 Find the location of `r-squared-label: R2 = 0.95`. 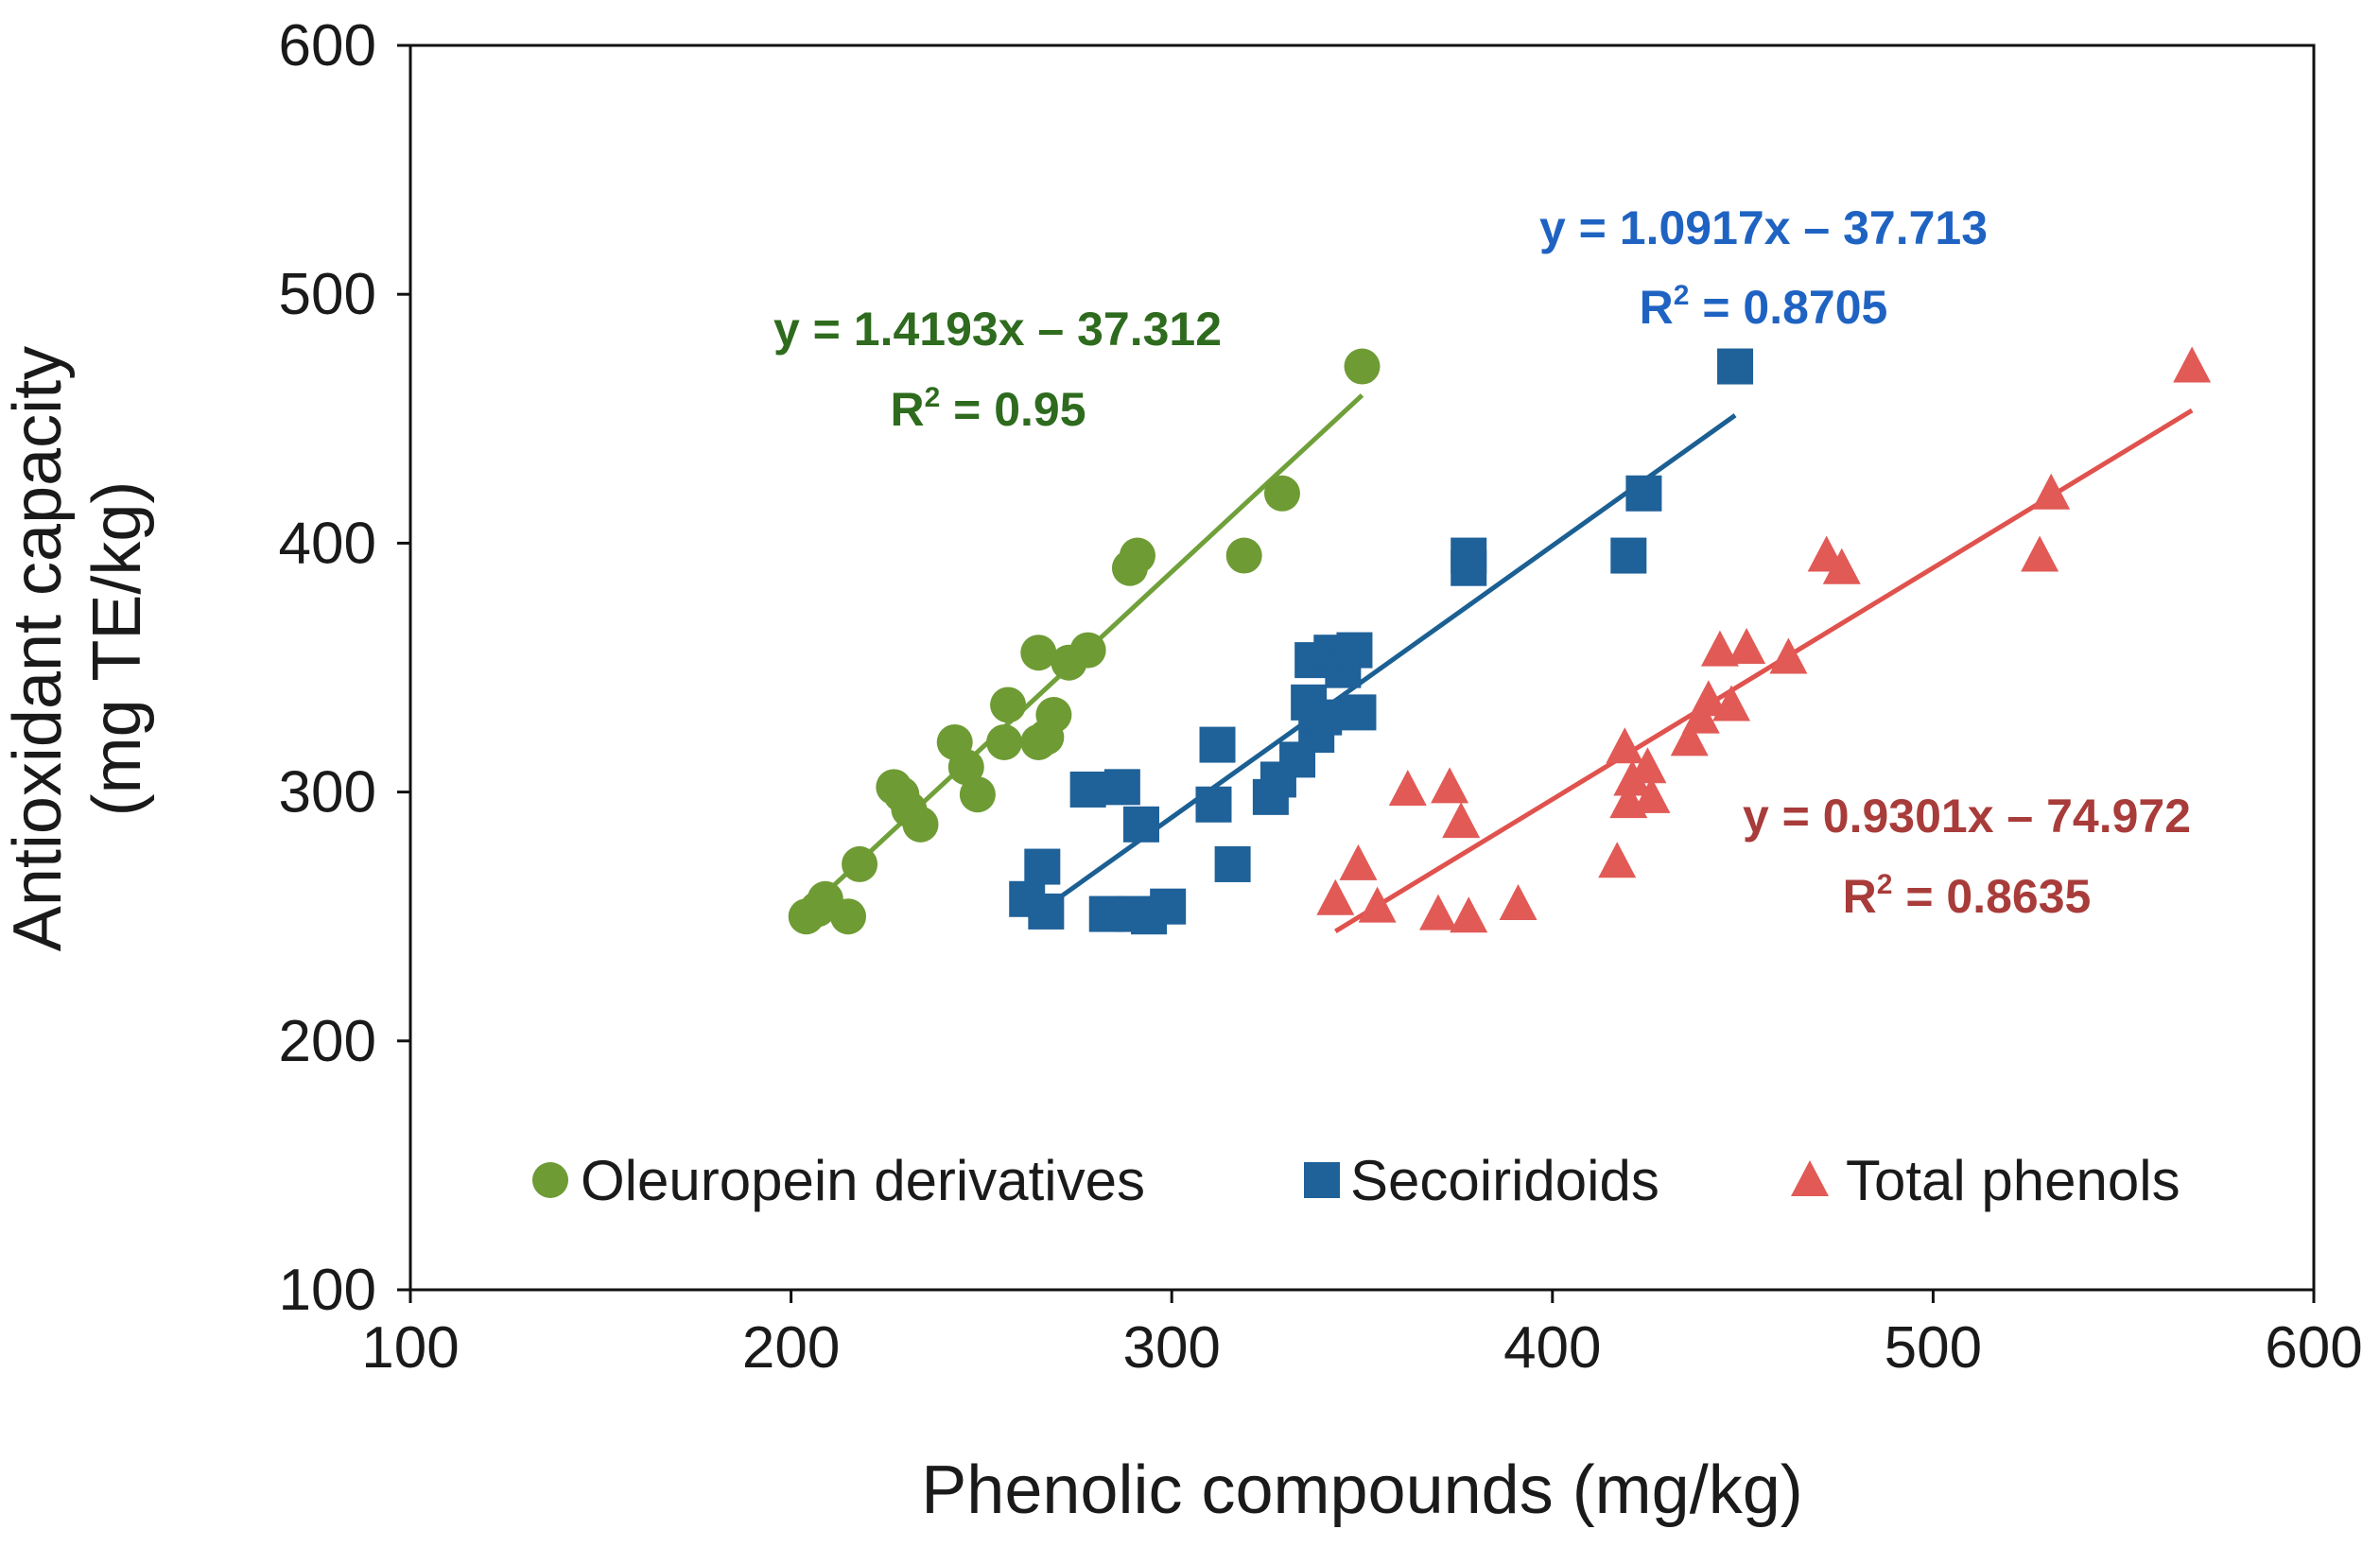

r-squared-label: R2 = 0.95 is located at coordinates (988, 409).